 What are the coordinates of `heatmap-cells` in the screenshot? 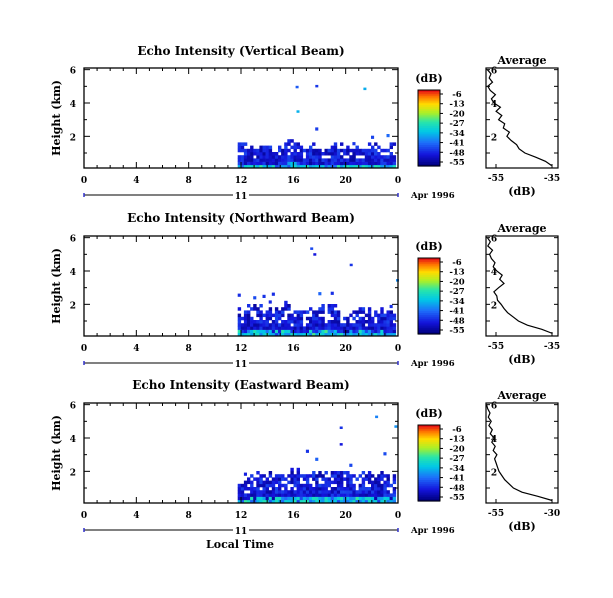 It's located at (318, 292).